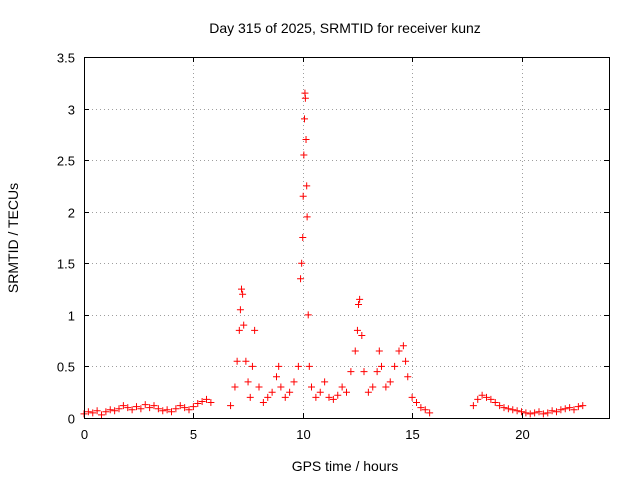 The image size is (640, 480). I want to click on y-axis-label: SRMTID / TECUs, so click(13, 238).